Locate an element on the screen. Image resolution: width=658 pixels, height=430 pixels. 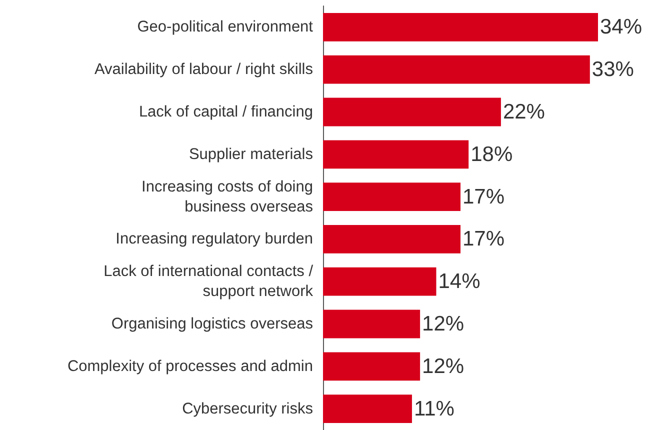
data-label: 22% is located at coordinates (523, 112).